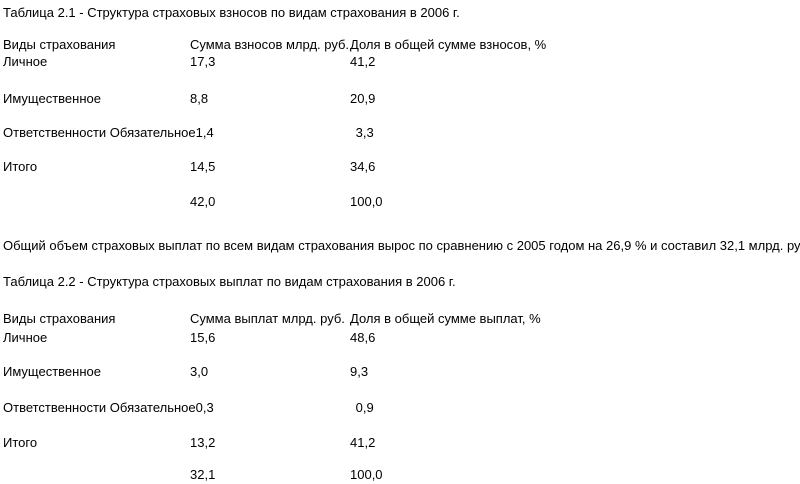 The image size is (800, 484). What do you see at coordinates (363, 98) in the screenshot?
I see `row-share-value: 20,9` at bounding box center [363, 98].